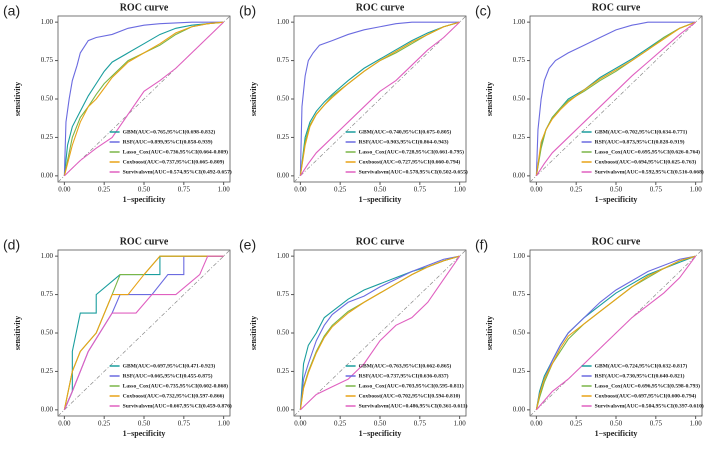 The image size is (709, 467). What do you see at coordinates (481, 245) in the screenshot?
I see `panel-label: (f)` at bounding box center [481, 245].